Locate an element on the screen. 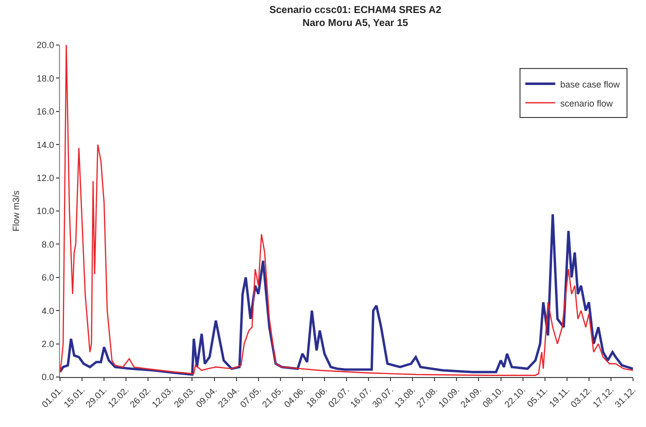 The width and height of the screenshot is (646, 427). y-tick-label: 20.0 is located at coordinates (45, 45).